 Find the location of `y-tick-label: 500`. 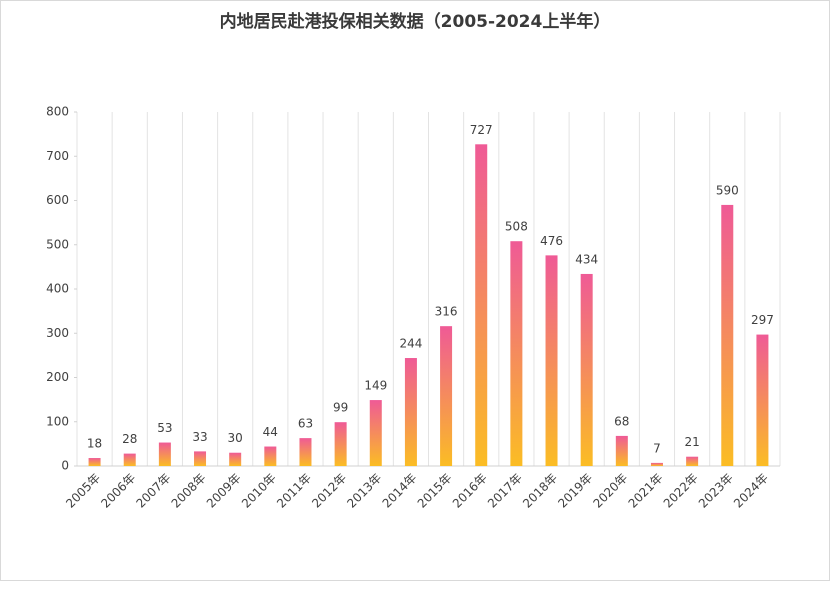

y-tick-label: 500 is located at coordinates (57, 244).